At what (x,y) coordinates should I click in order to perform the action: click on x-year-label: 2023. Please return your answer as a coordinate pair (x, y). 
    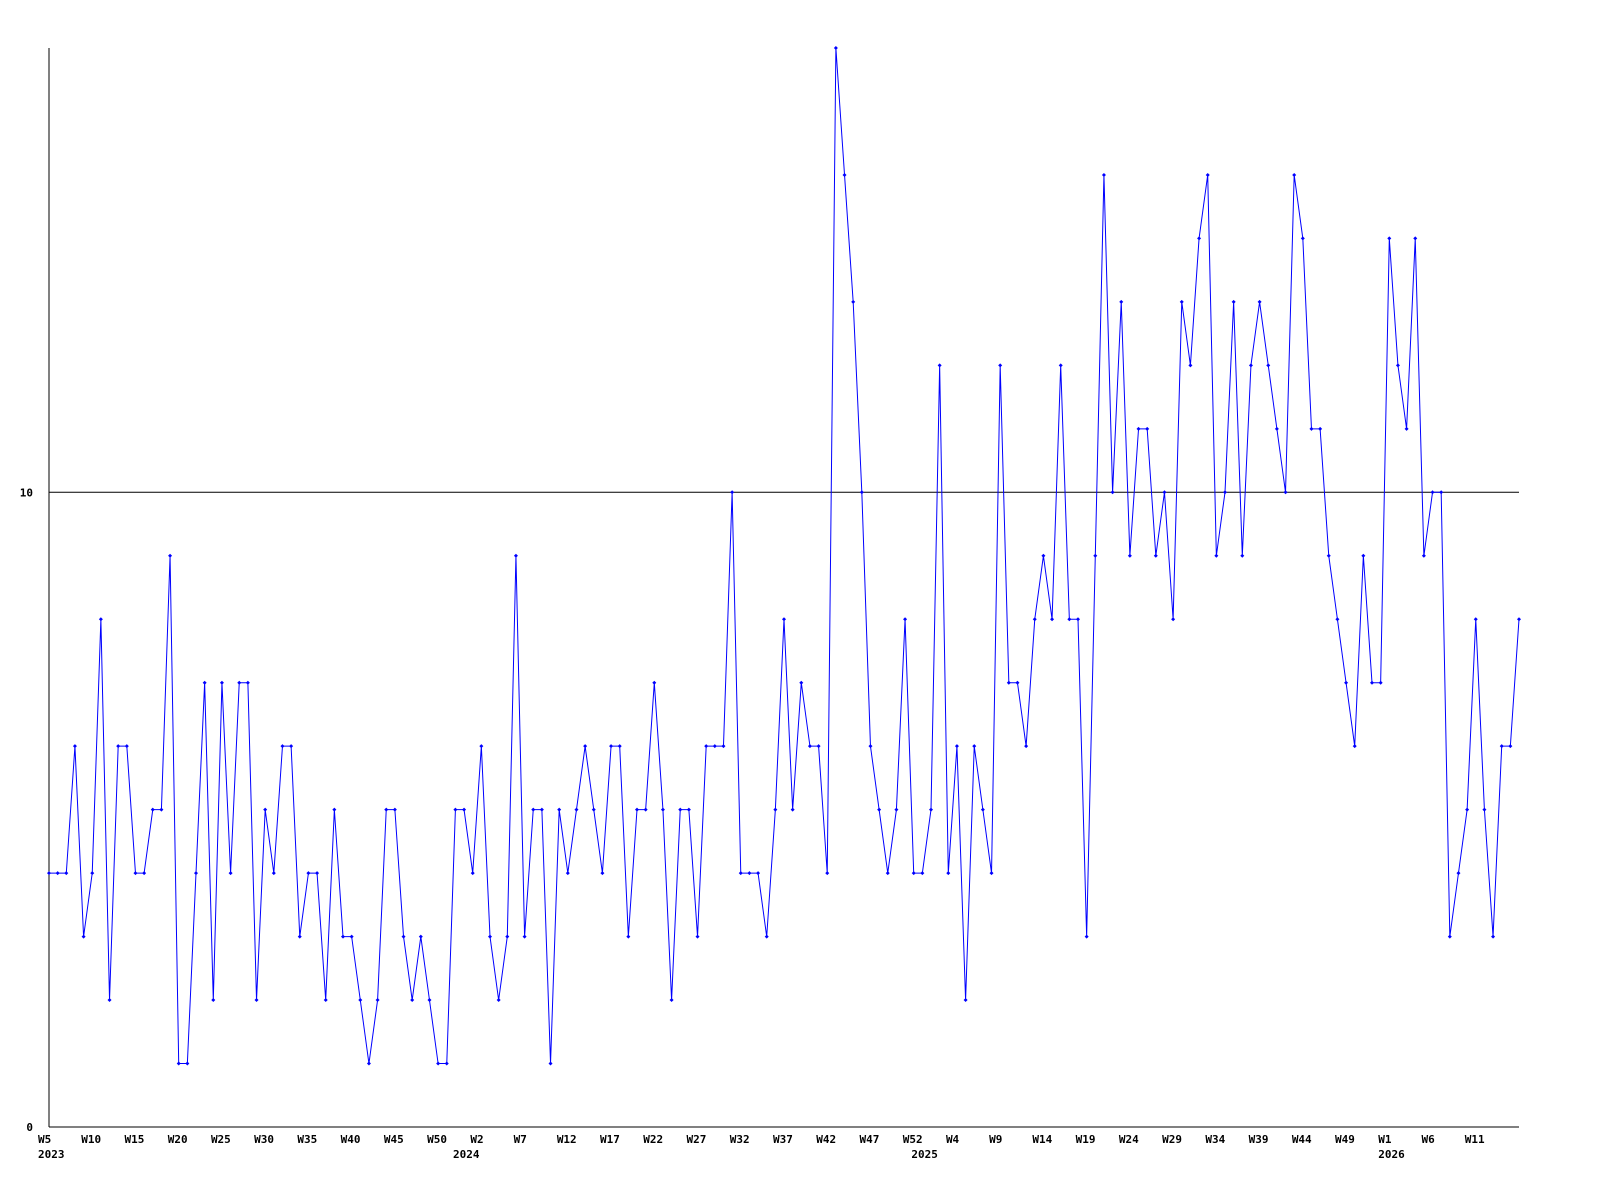
    Looking at the image, I should click on (51, 1154).